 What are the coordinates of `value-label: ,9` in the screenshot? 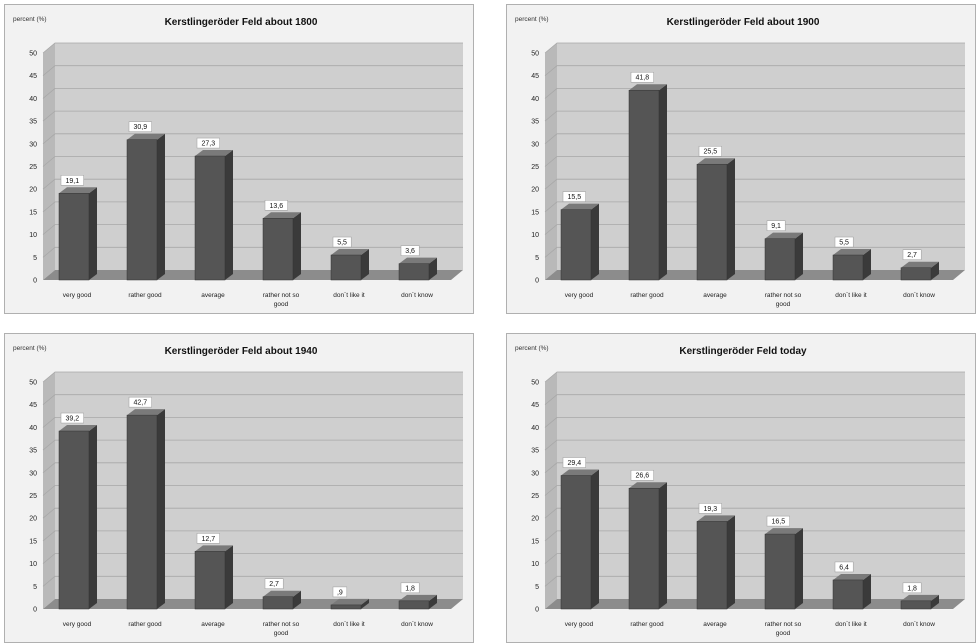 It's located at (340, 592).